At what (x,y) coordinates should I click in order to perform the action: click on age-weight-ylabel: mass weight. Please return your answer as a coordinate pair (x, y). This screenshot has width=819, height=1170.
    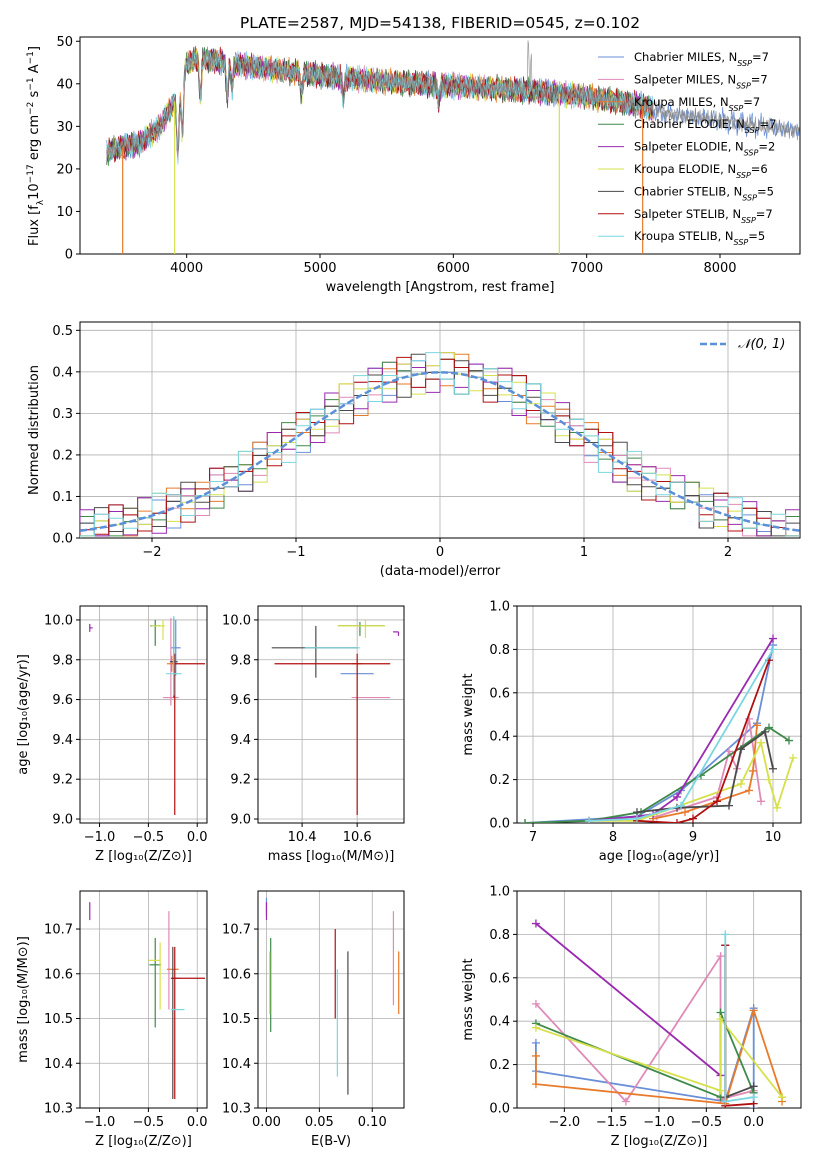
    Looking at the image, I should click on (468, 714).